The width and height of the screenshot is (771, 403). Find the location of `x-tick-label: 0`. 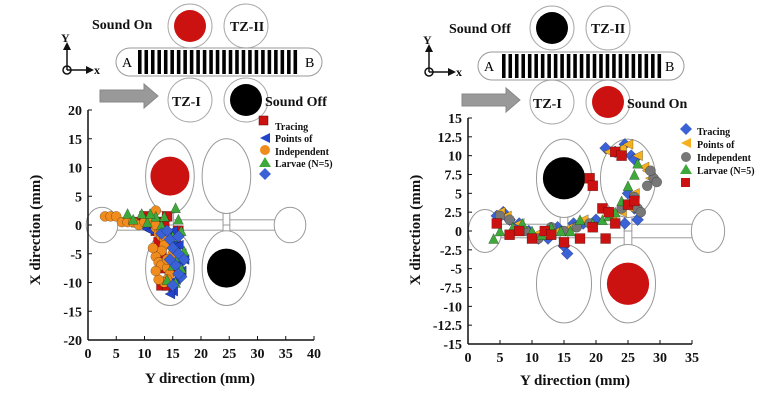

x-tick-label: 0 is located at coordinates (468, 358).